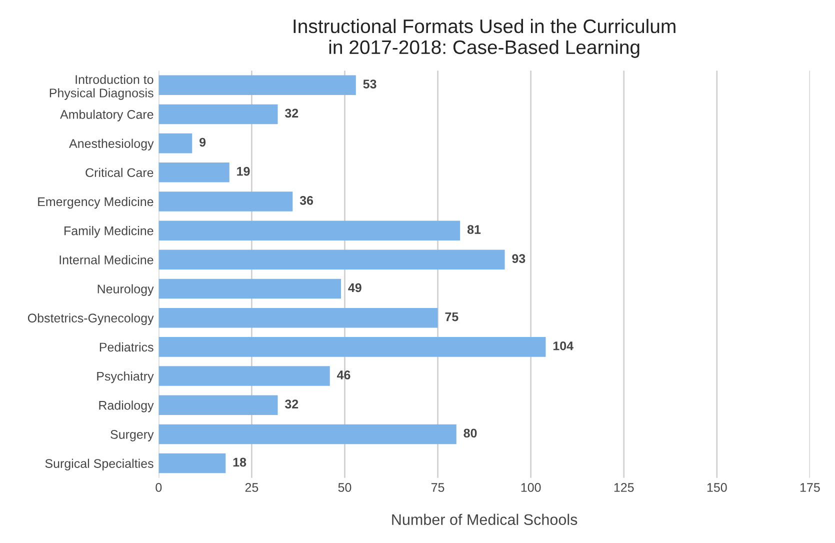  What do you see at coordinates (96, 202) in the screenshot?
I see `y-tick-label: Emergency Medicine` at bounding box center [96, 202].